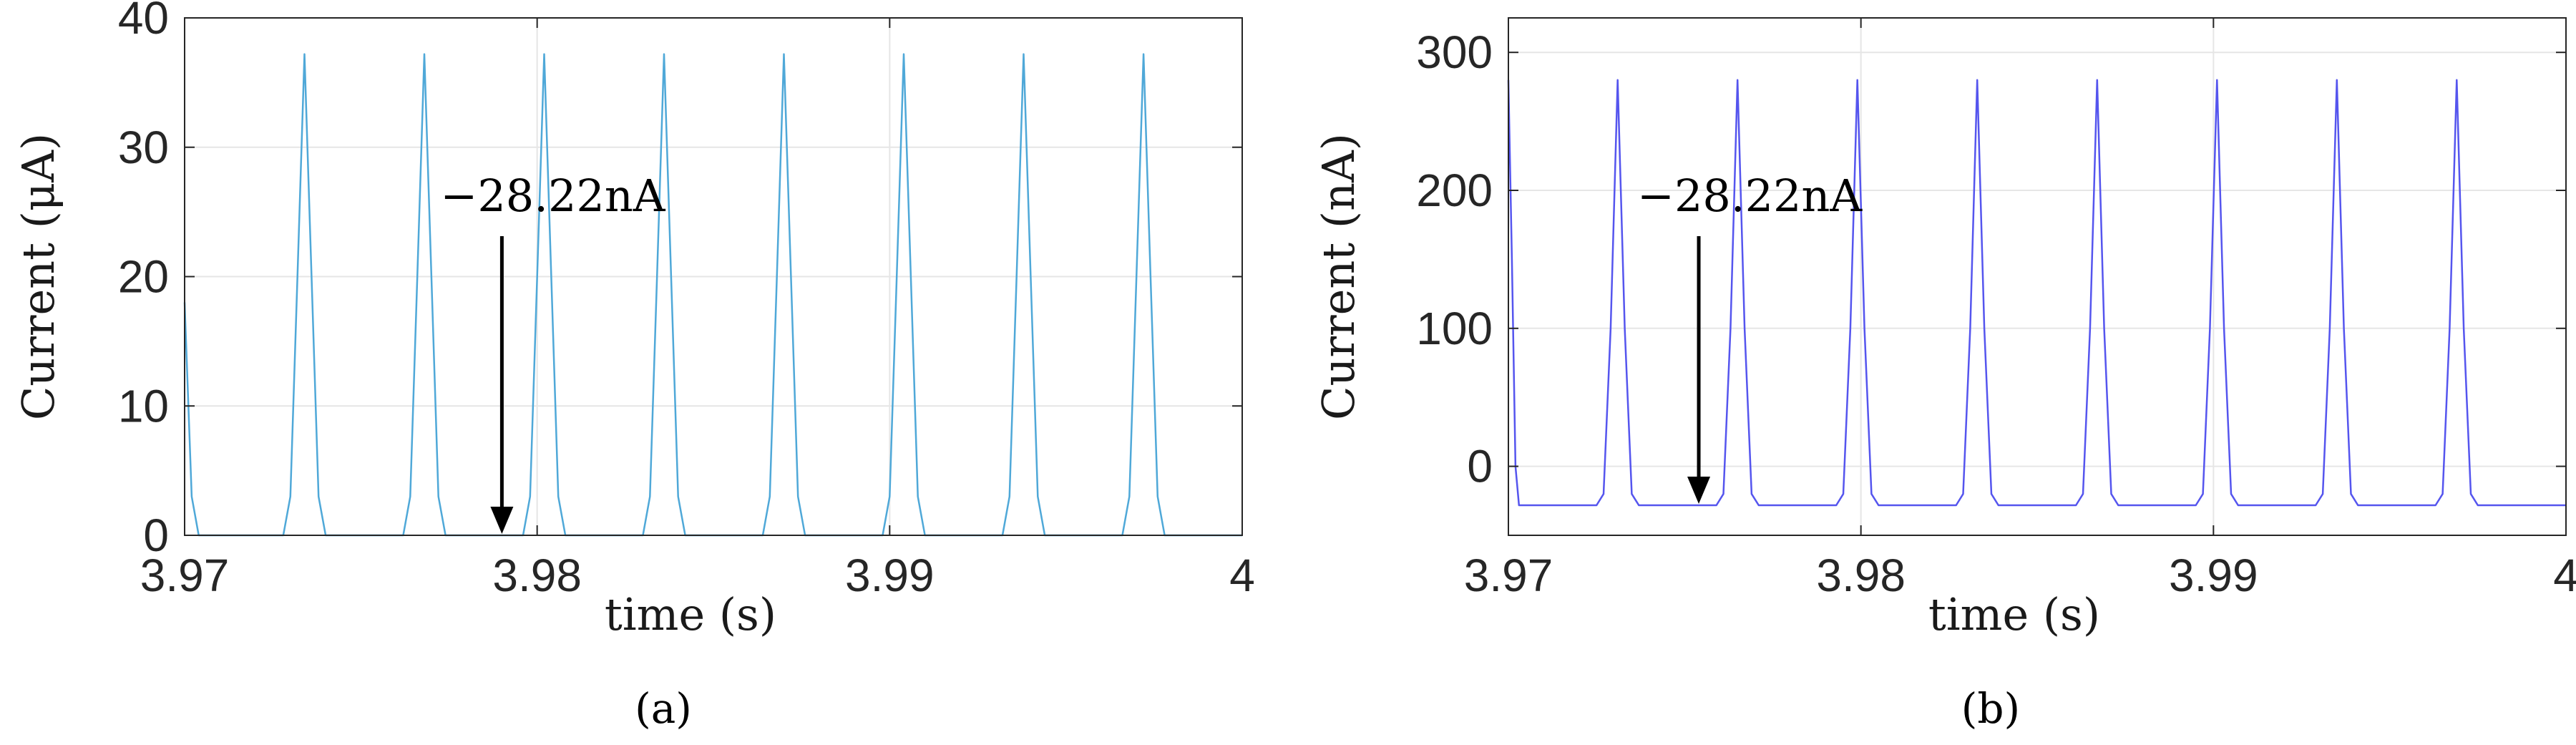 The height and width of the screenshot is (745, 2576). What do you see at coordinates (143, 22) in the screenshot?
I see `y-tick-label: 40` at bounding box center [143, 22].